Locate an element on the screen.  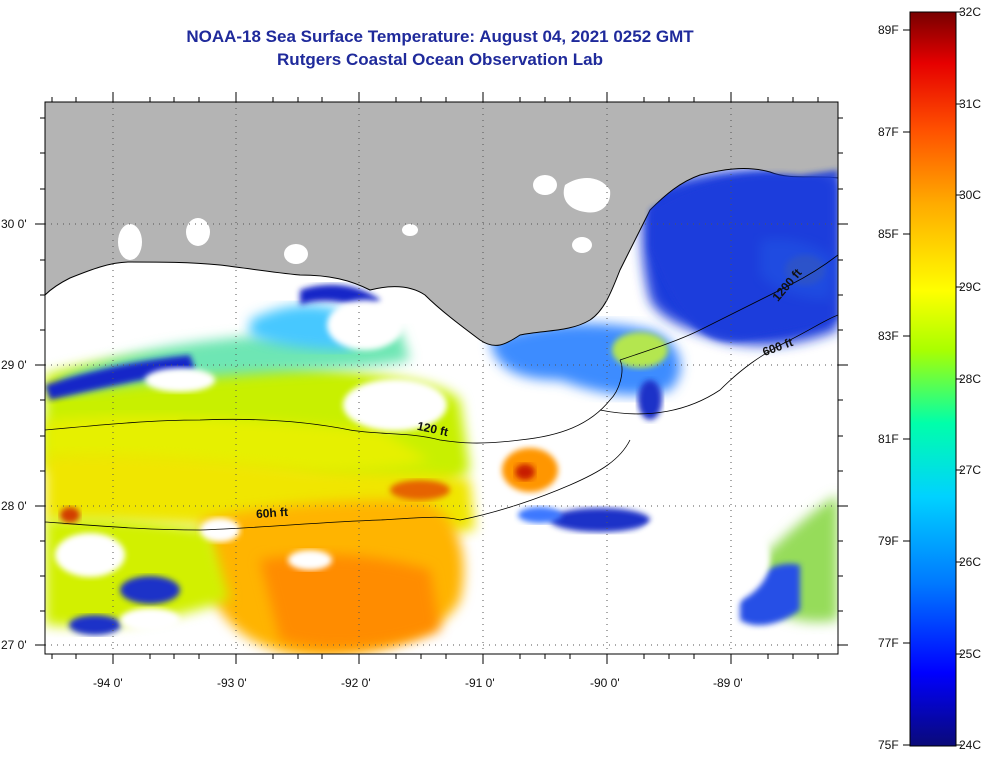
colorbar-ticks is located at coordinates (932, 378).